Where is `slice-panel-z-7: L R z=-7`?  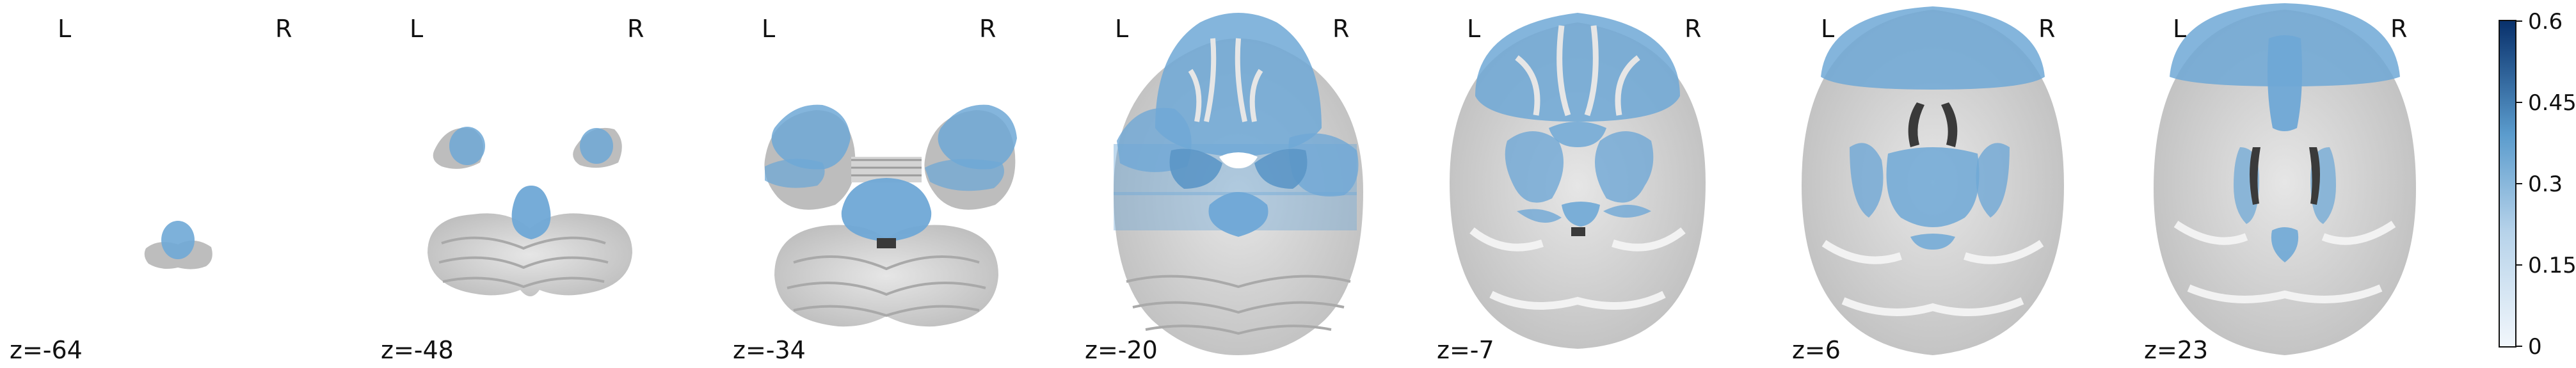
slice-panel-z-7: L R z=-7 is located at coordinates (1571, 188).